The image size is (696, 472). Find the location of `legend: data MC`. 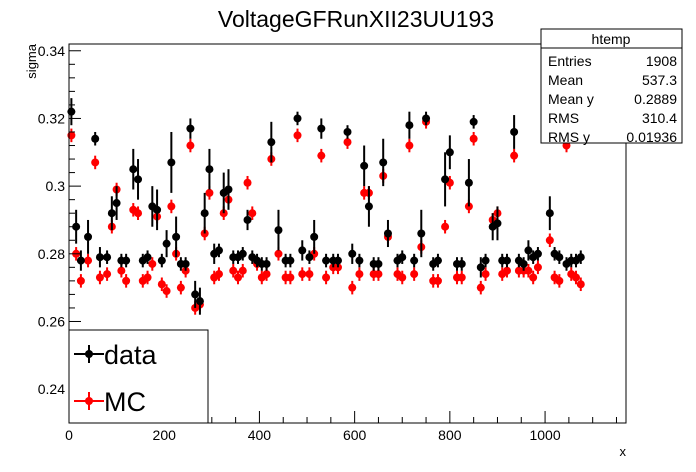

legend: data MC is located at coordinates (138, 376).